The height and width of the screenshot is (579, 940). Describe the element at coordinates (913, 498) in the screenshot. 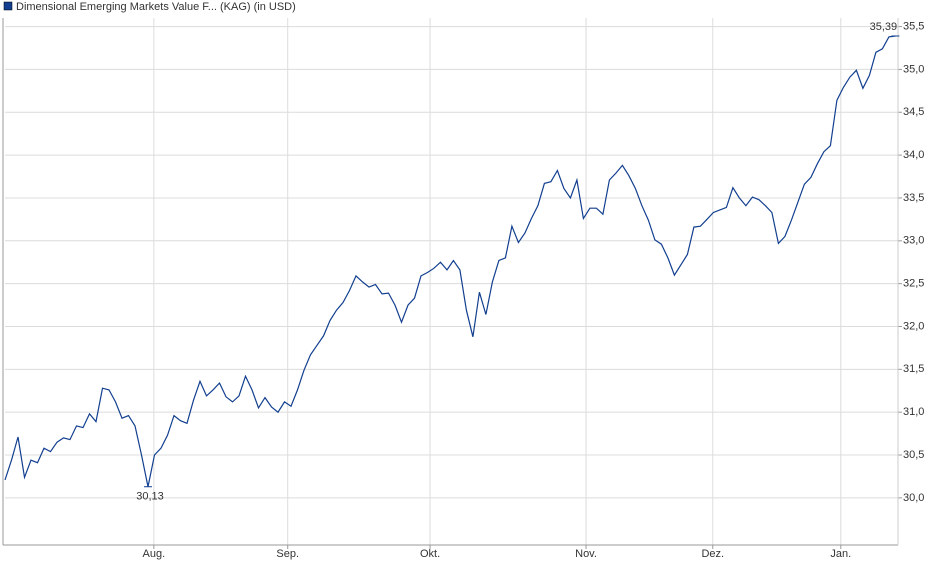

I see `y-tick-label: 30,0` at that location.